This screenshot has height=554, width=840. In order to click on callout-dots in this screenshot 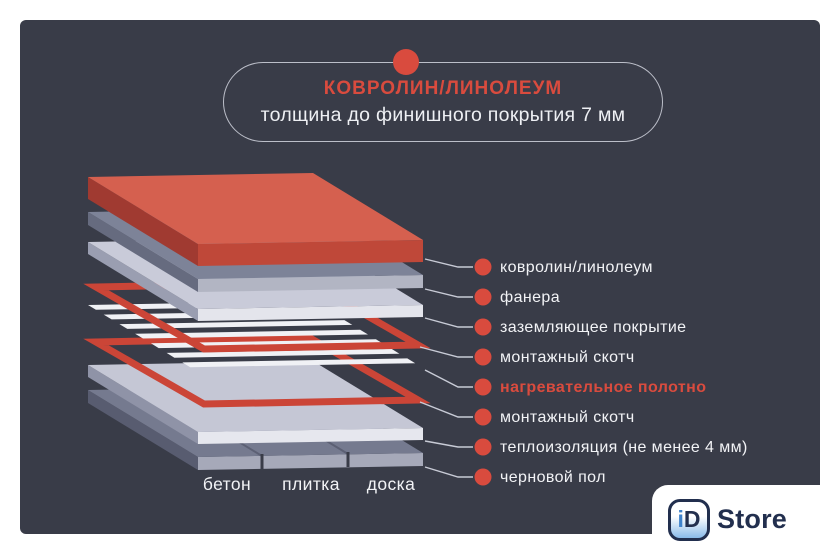, I will do `click(483, 372)`.